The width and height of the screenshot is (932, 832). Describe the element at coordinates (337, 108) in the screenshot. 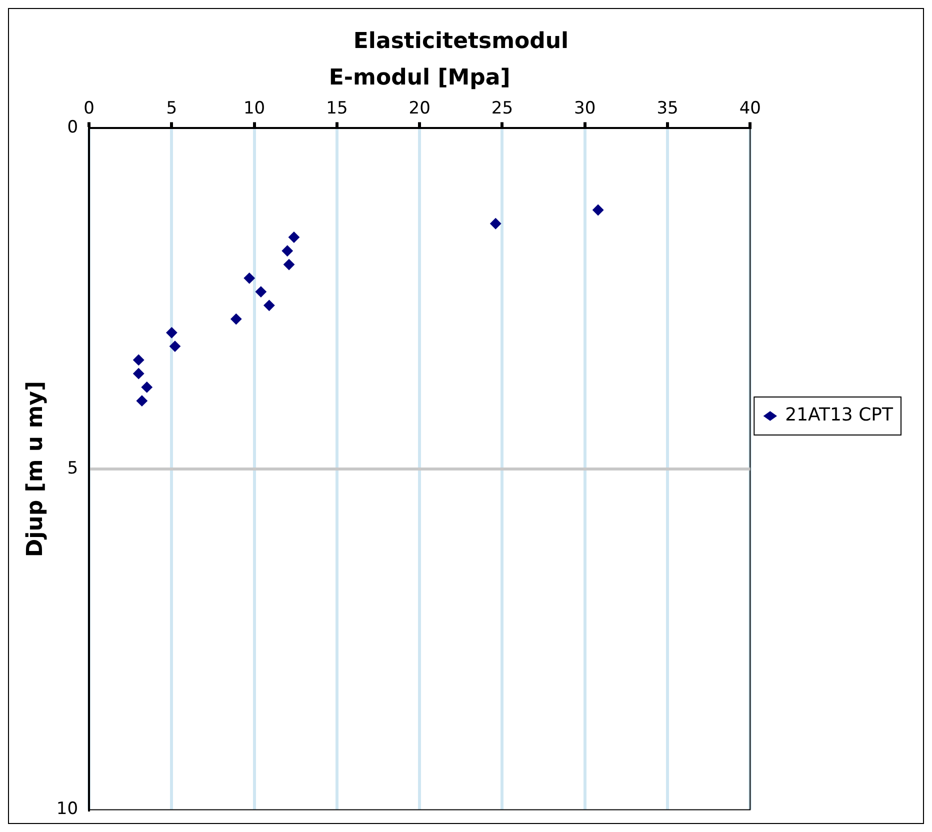

I see `x-tick-label: 15` at that location.